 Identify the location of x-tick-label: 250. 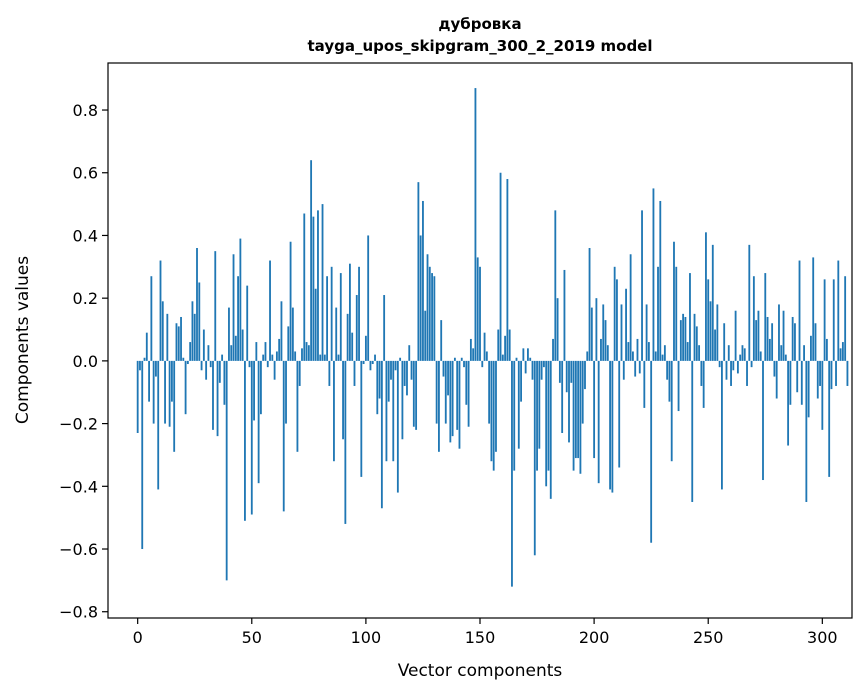
(708, 637).